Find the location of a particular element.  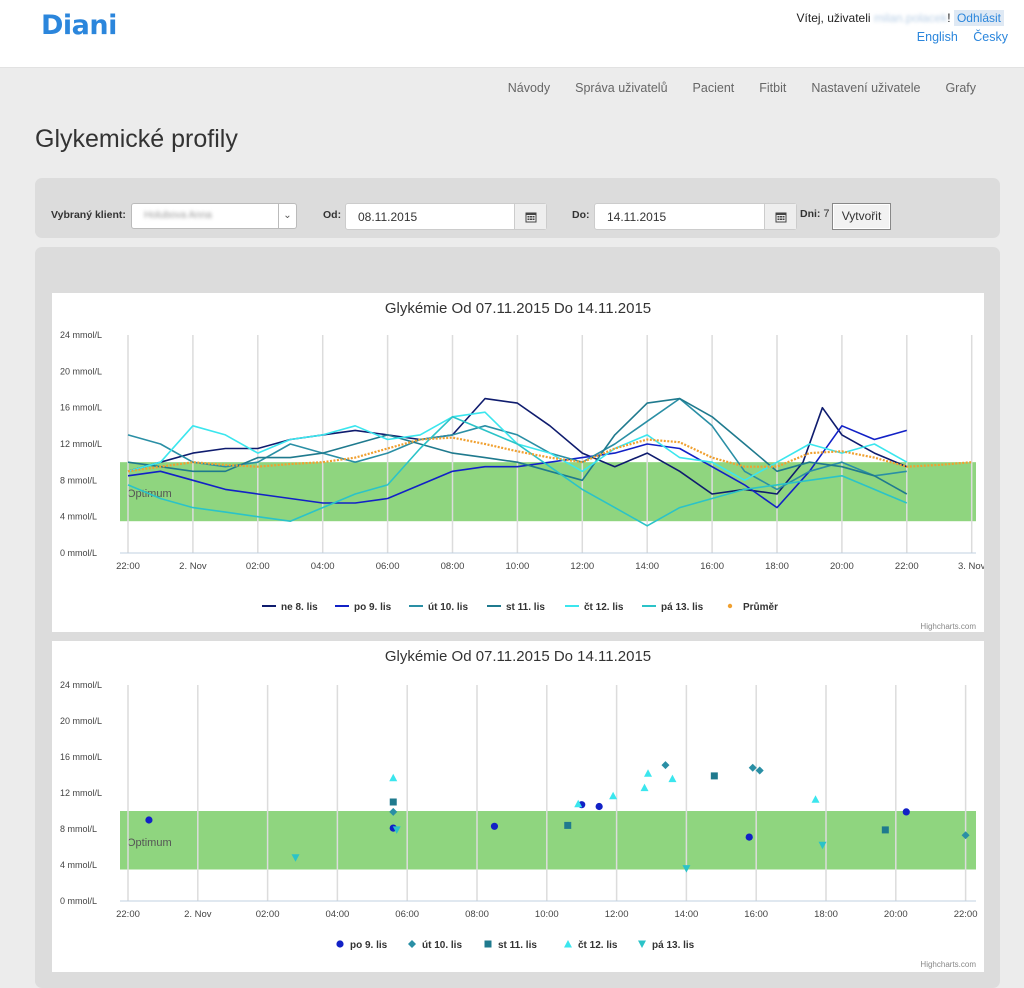

client-select: Holubova Anna ⌄ is located at coordinates (214, 216).